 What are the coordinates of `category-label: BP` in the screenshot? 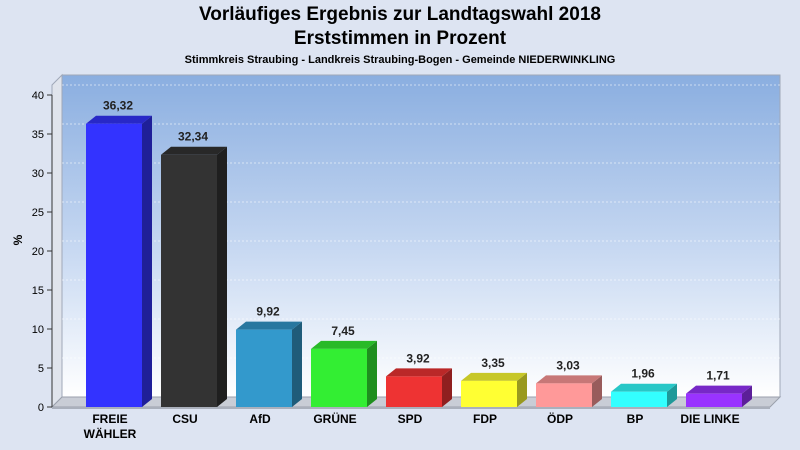 It's located at (635, 419).